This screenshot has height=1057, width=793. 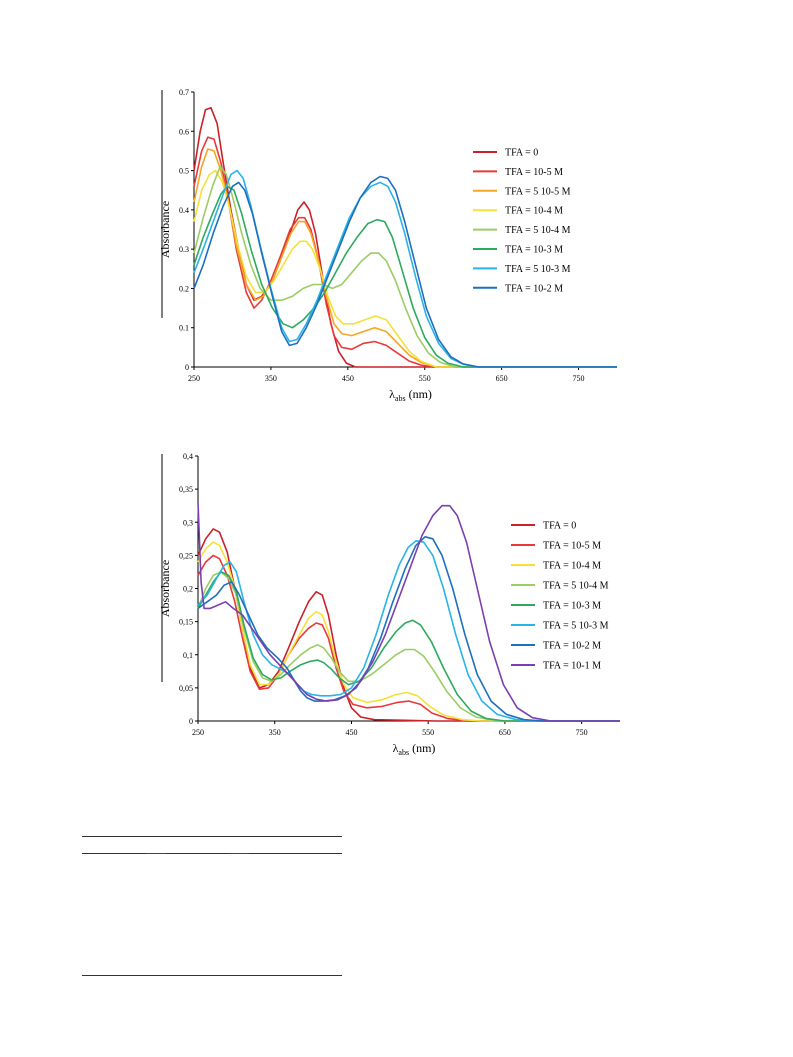 What do you see at coordinates (186, 489) in the screenshot?
I see `y-tick-label: 0,35` at bounding box center [186, 489].